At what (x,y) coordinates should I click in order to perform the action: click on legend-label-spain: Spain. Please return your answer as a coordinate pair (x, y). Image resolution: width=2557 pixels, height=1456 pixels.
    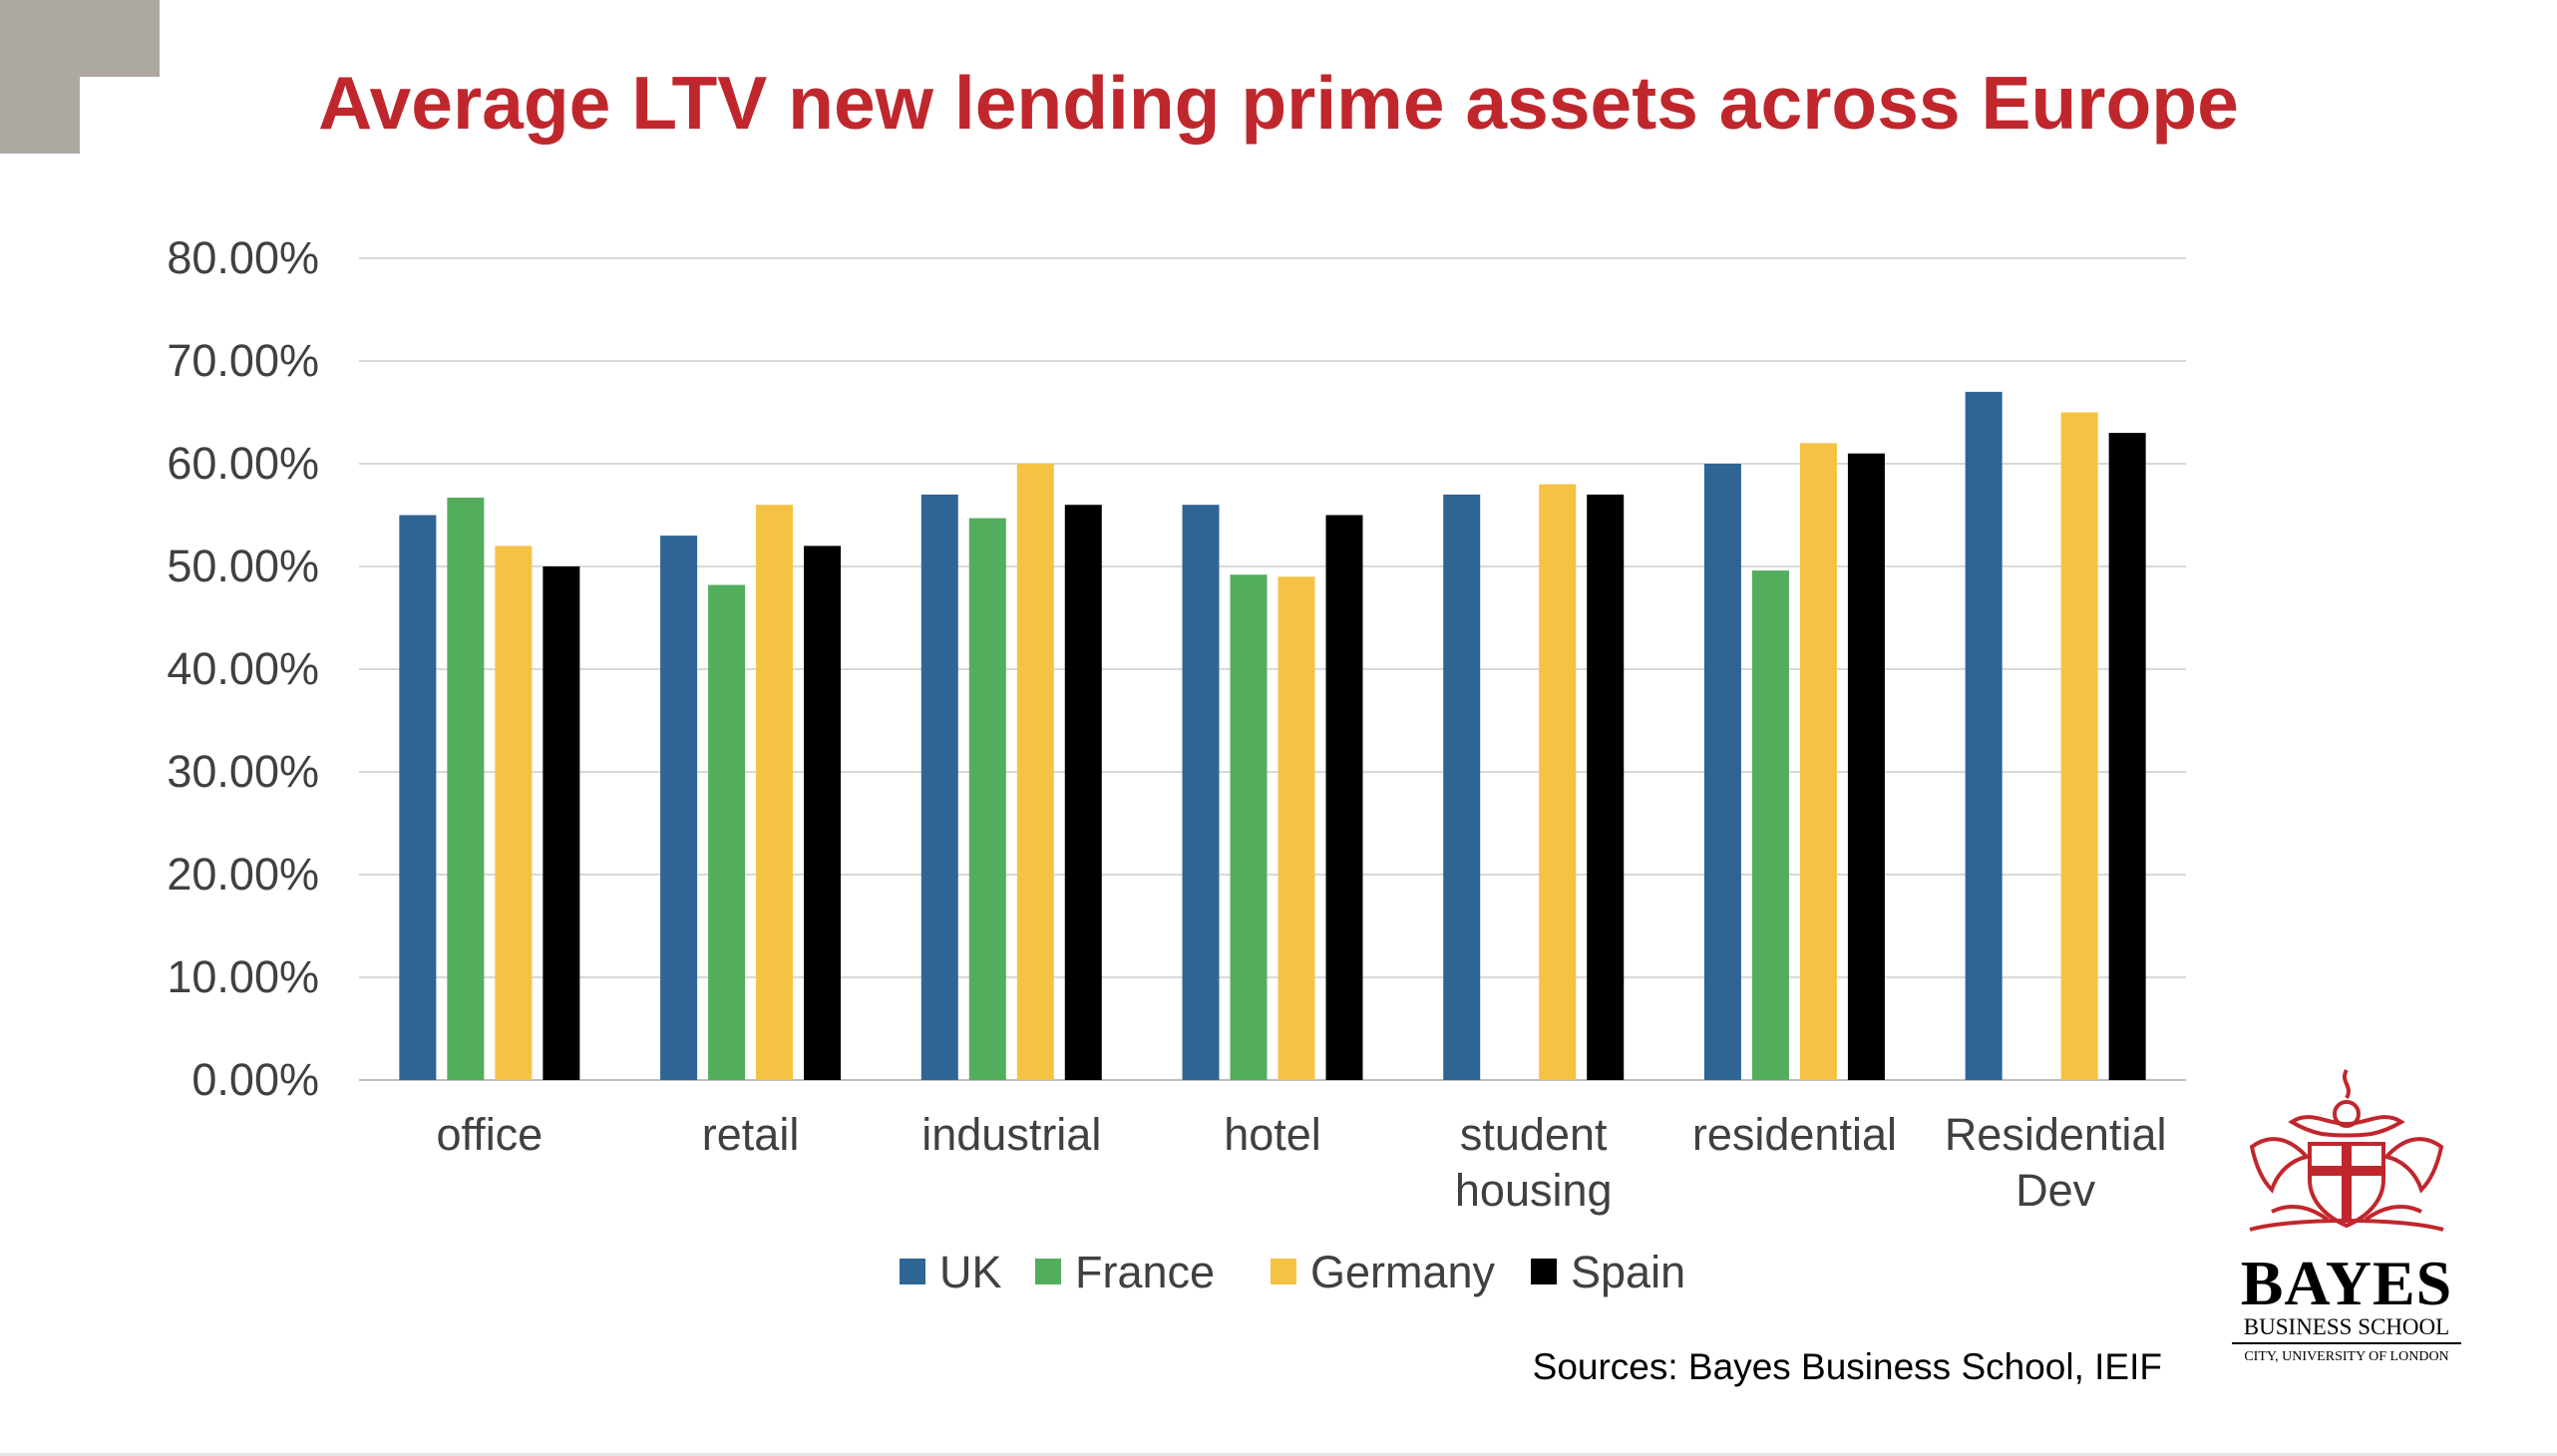
    Looking at the image, I should click on (1628, 1272).